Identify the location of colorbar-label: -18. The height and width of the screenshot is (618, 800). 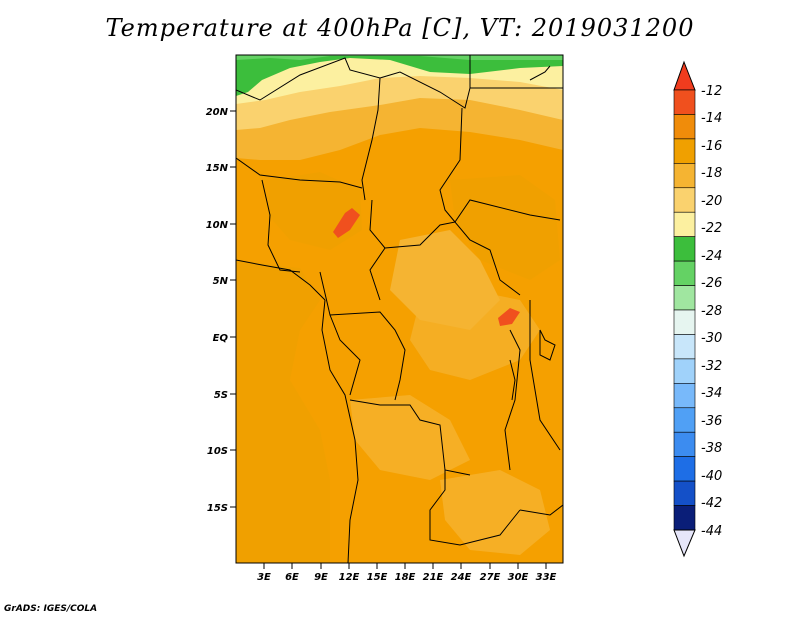
(711, 173).